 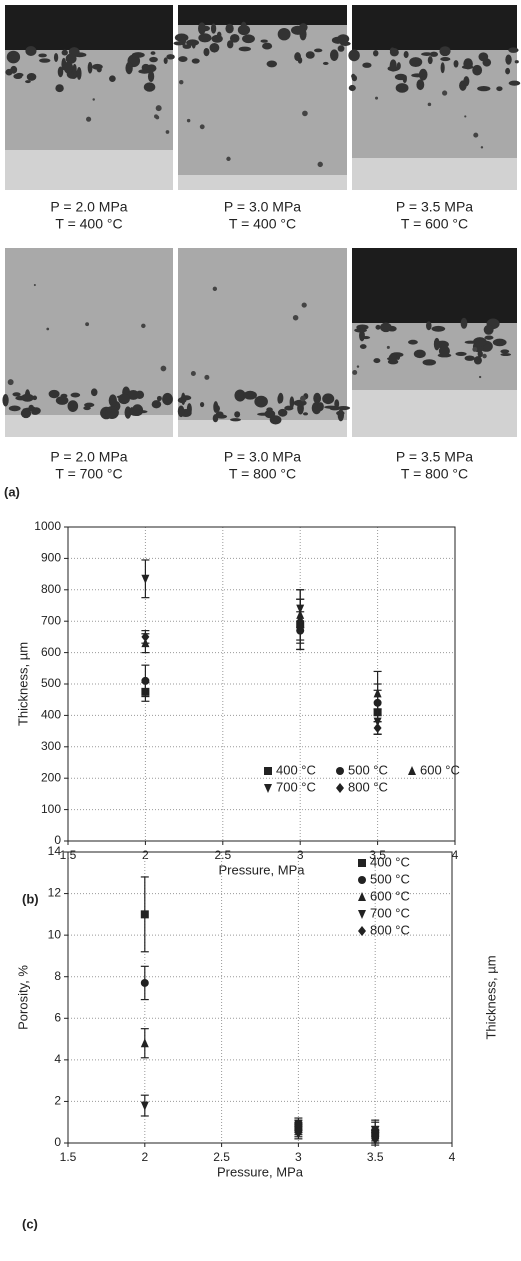 I want to click on y-axis-label: Porosity, %, so click(x=22, y=997).